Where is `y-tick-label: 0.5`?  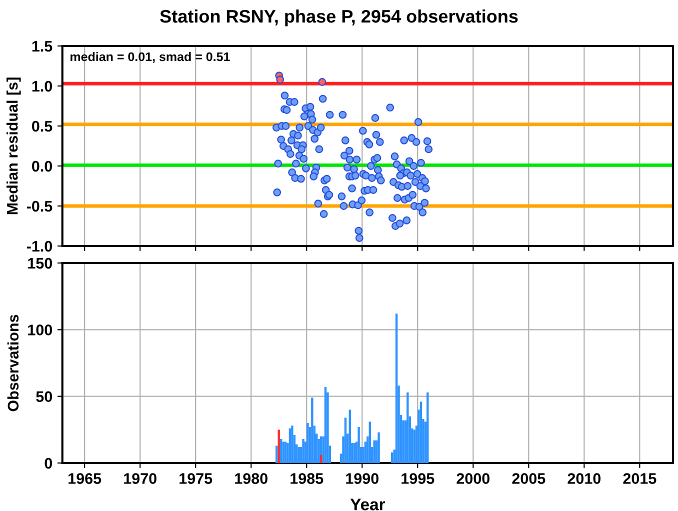
y-tick-label: 0.5 is located at coordinates (42, 126).